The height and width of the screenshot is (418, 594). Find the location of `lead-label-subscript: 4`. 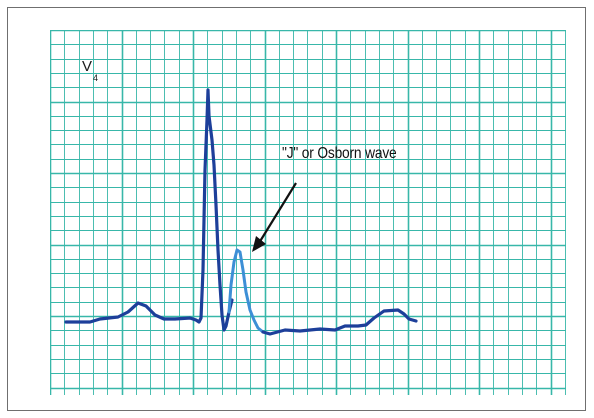

lead-label-subscript: 4 is located at coordinates (96, 78).